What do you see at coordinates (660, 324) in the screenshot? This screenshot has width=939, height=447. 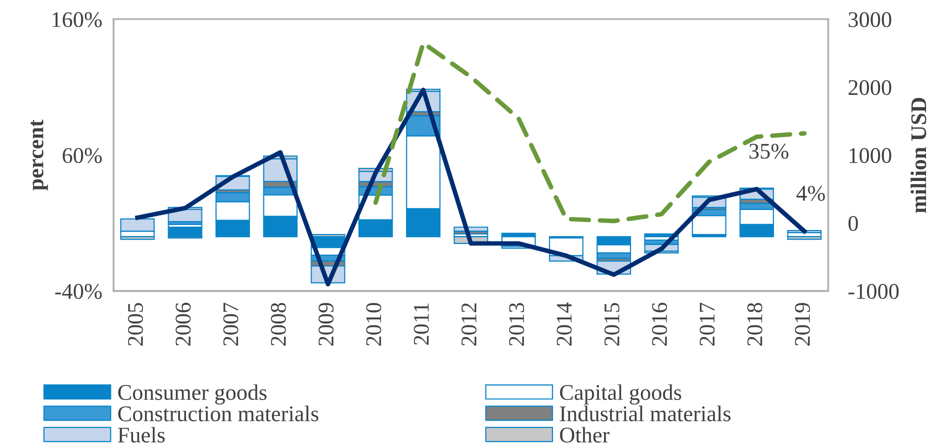 I see `x-tick-label: 2016` at bounding box center [660, 324].